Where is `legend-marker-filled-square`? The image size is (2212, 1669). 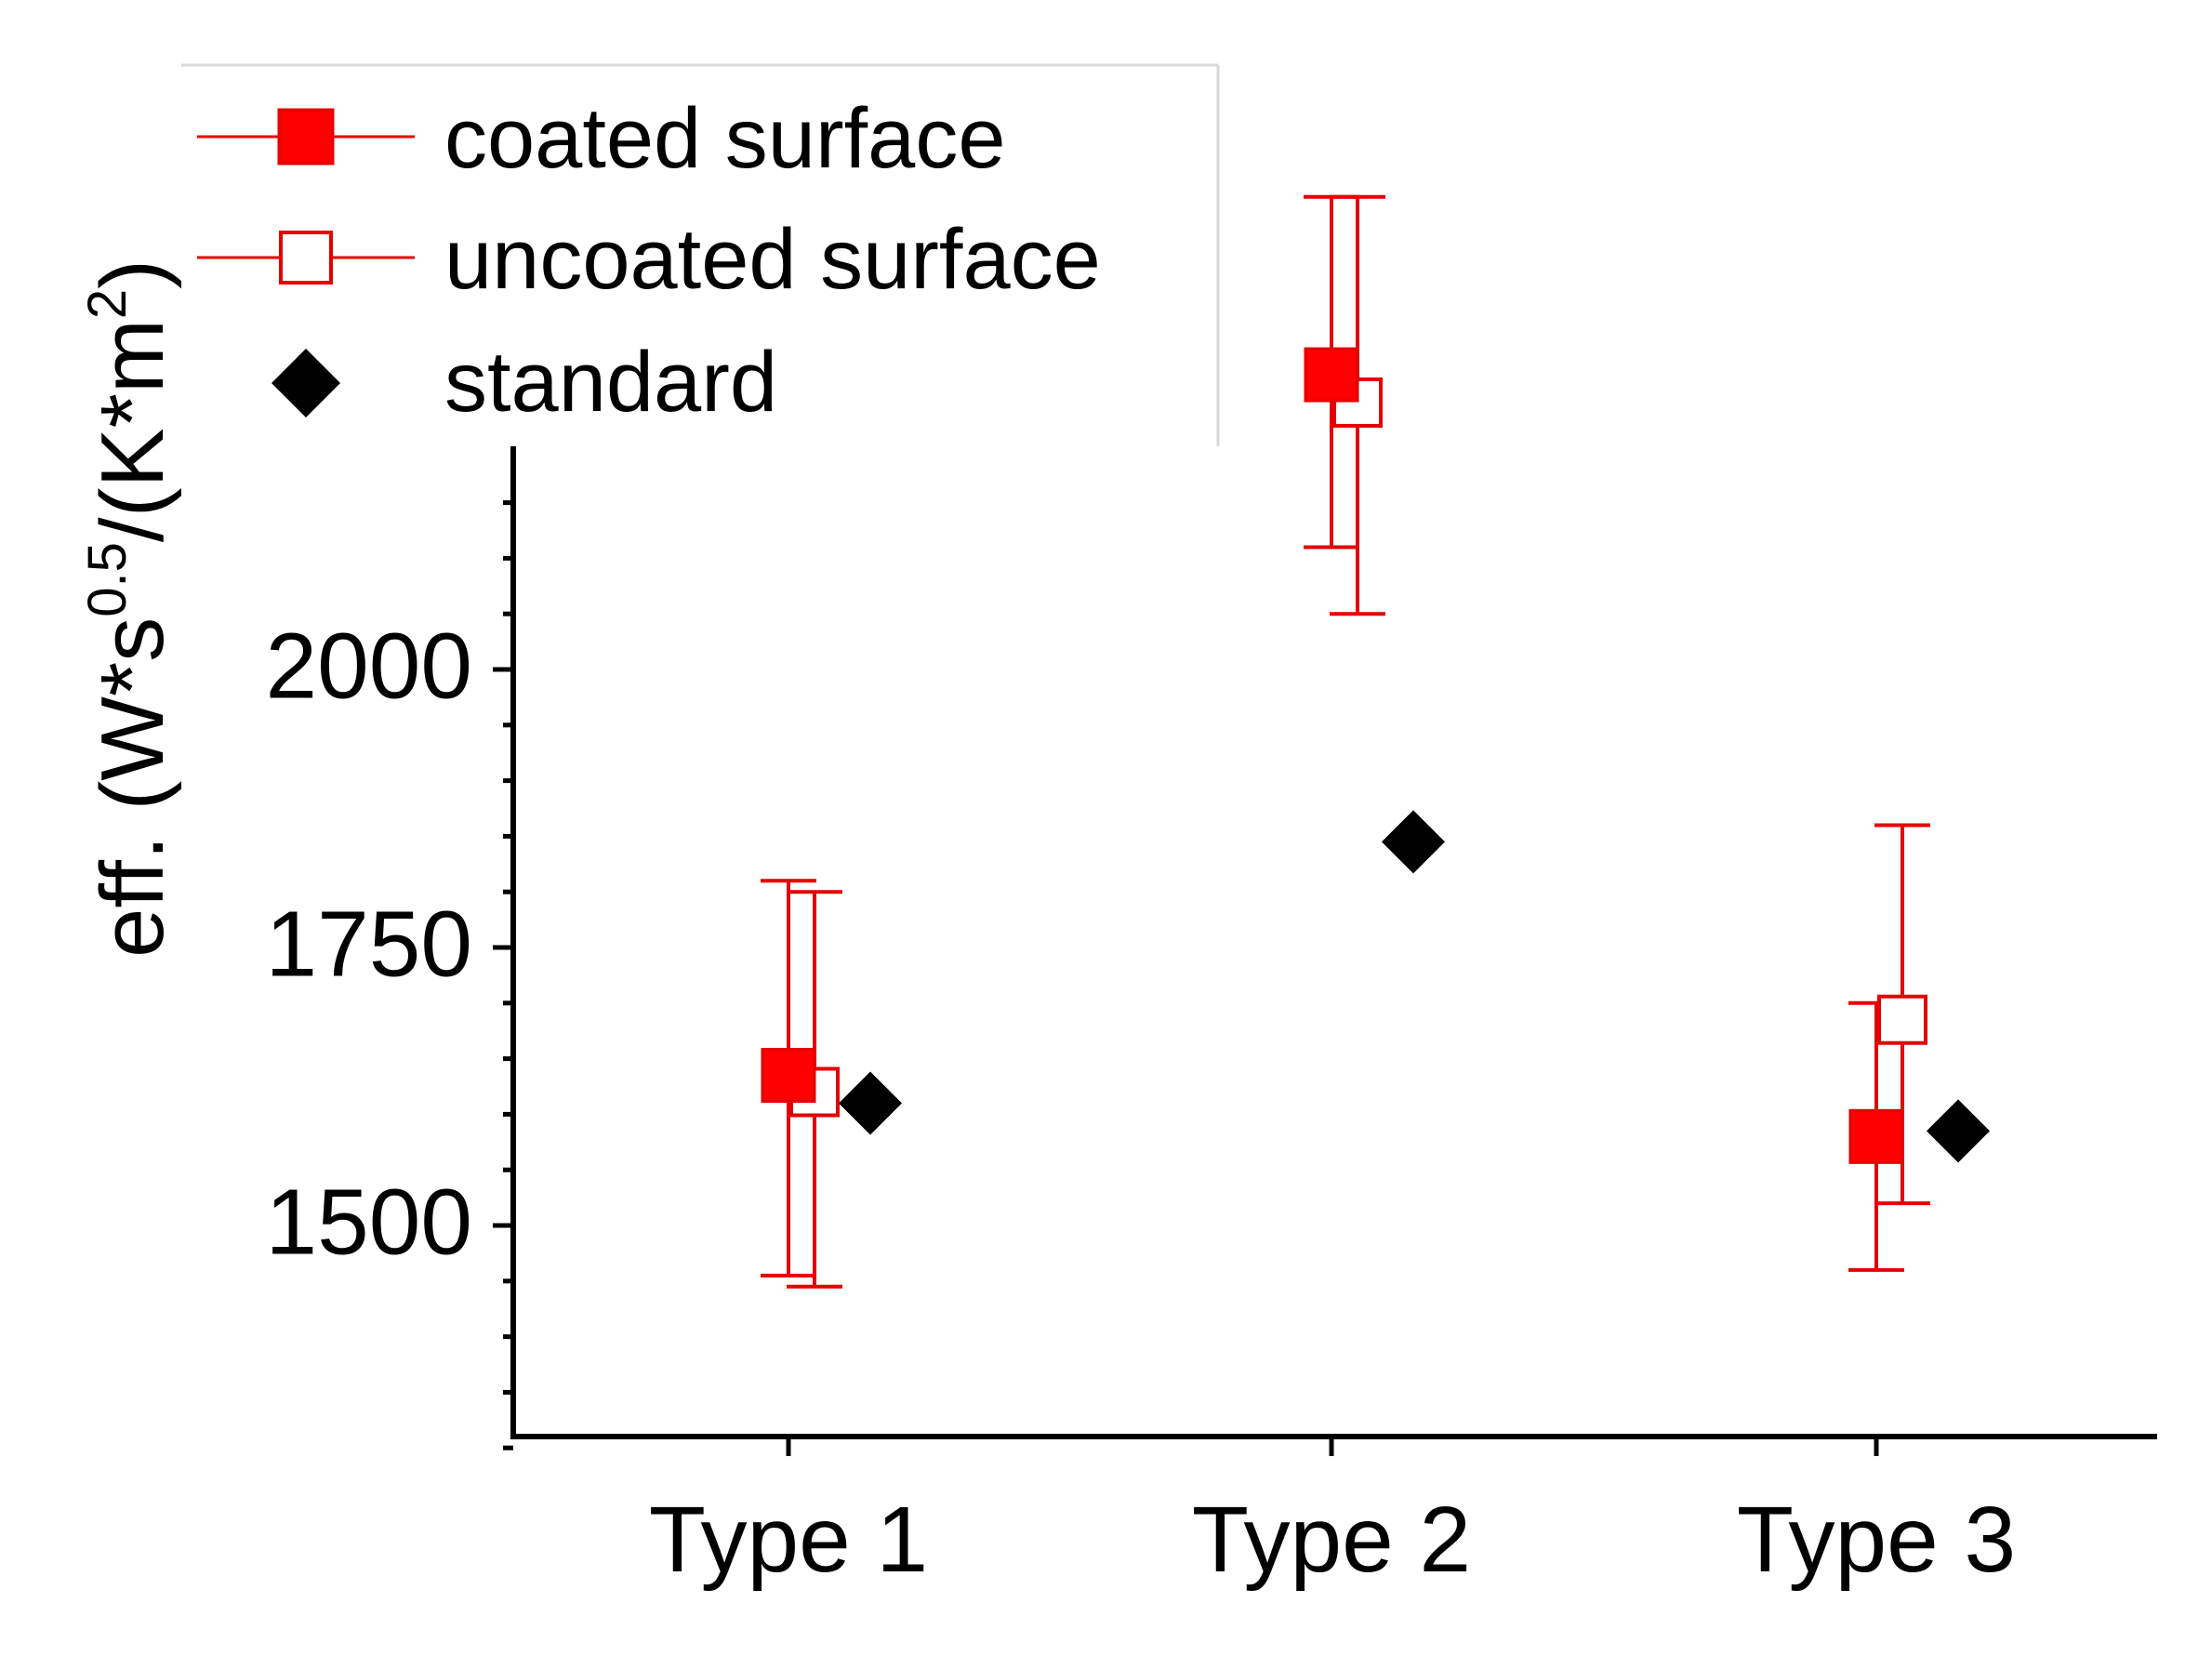 legend-marker-filled-square is located at coordinates (306, 137).